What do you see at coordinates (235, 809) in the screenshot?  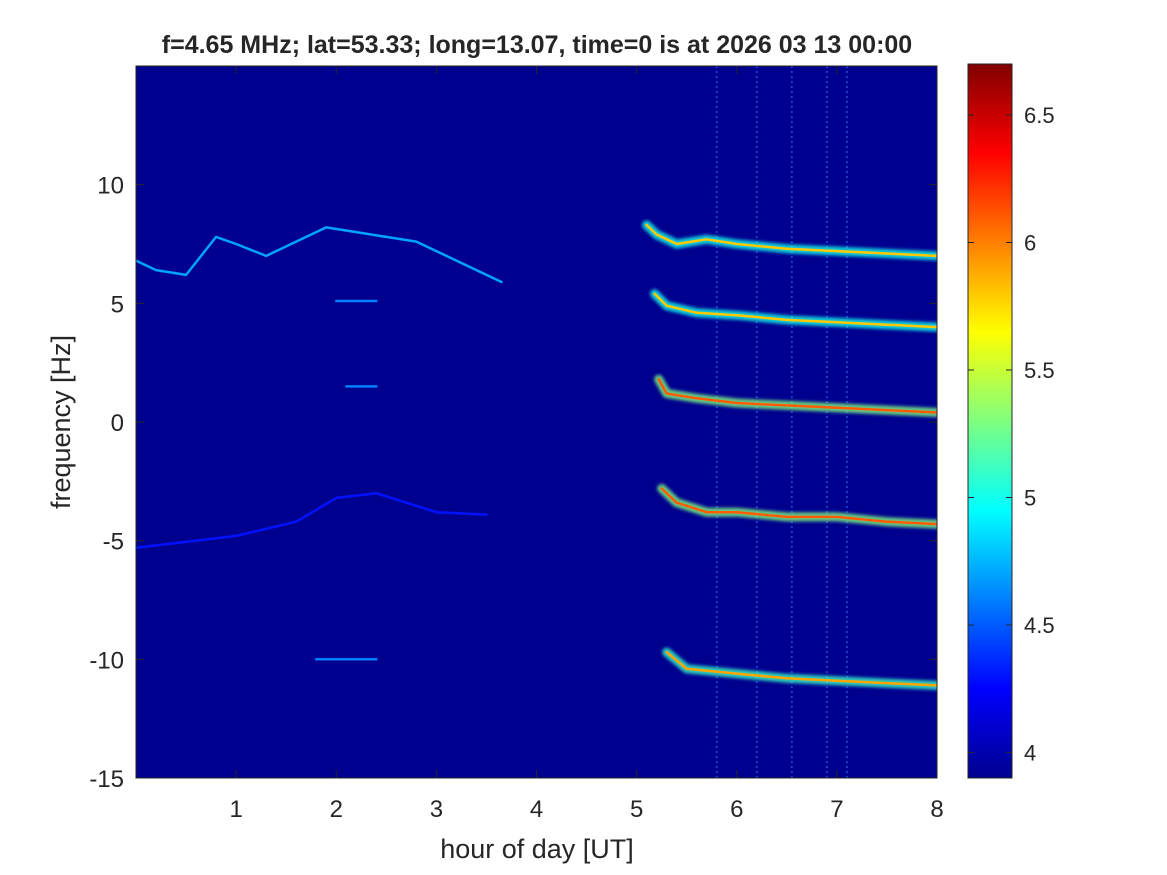 I see `x-tick-label: 1` at bounding box center [235, 809].